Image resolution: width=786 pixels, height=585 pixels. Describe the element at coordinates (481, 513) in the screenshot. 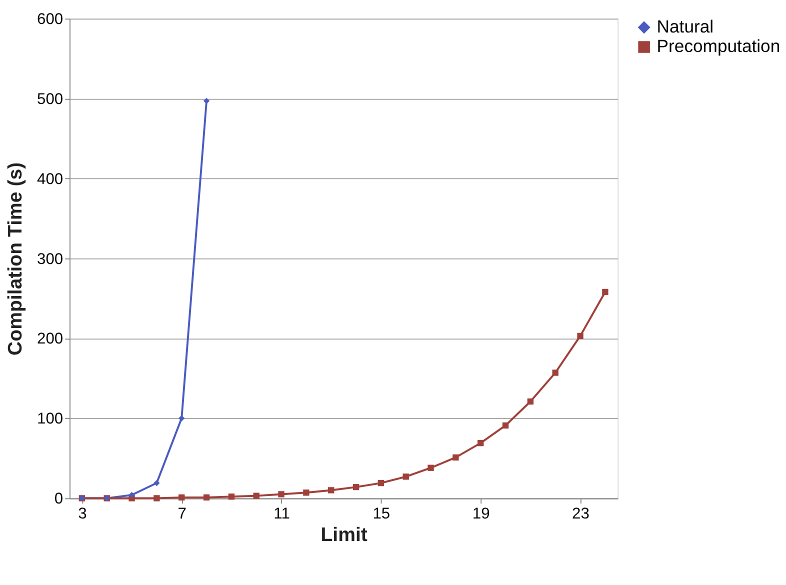

I see `x-tick-label: 19` at that location.